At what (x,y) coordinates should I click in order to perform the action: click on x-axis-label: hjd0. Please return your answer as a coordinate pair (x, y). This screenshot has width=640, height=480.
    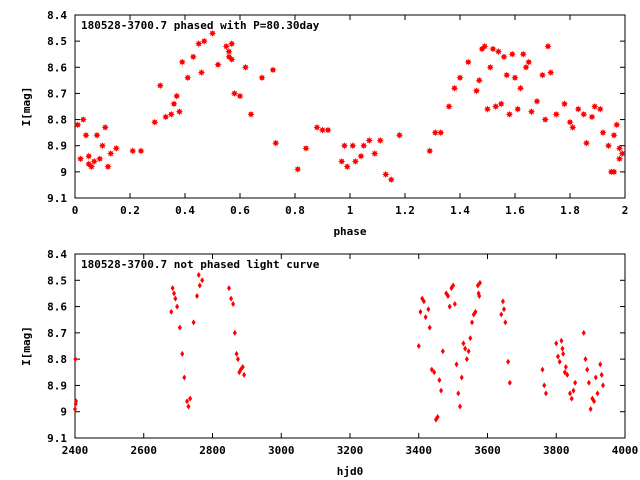
    Looking at the image, I should click on (350, 471).